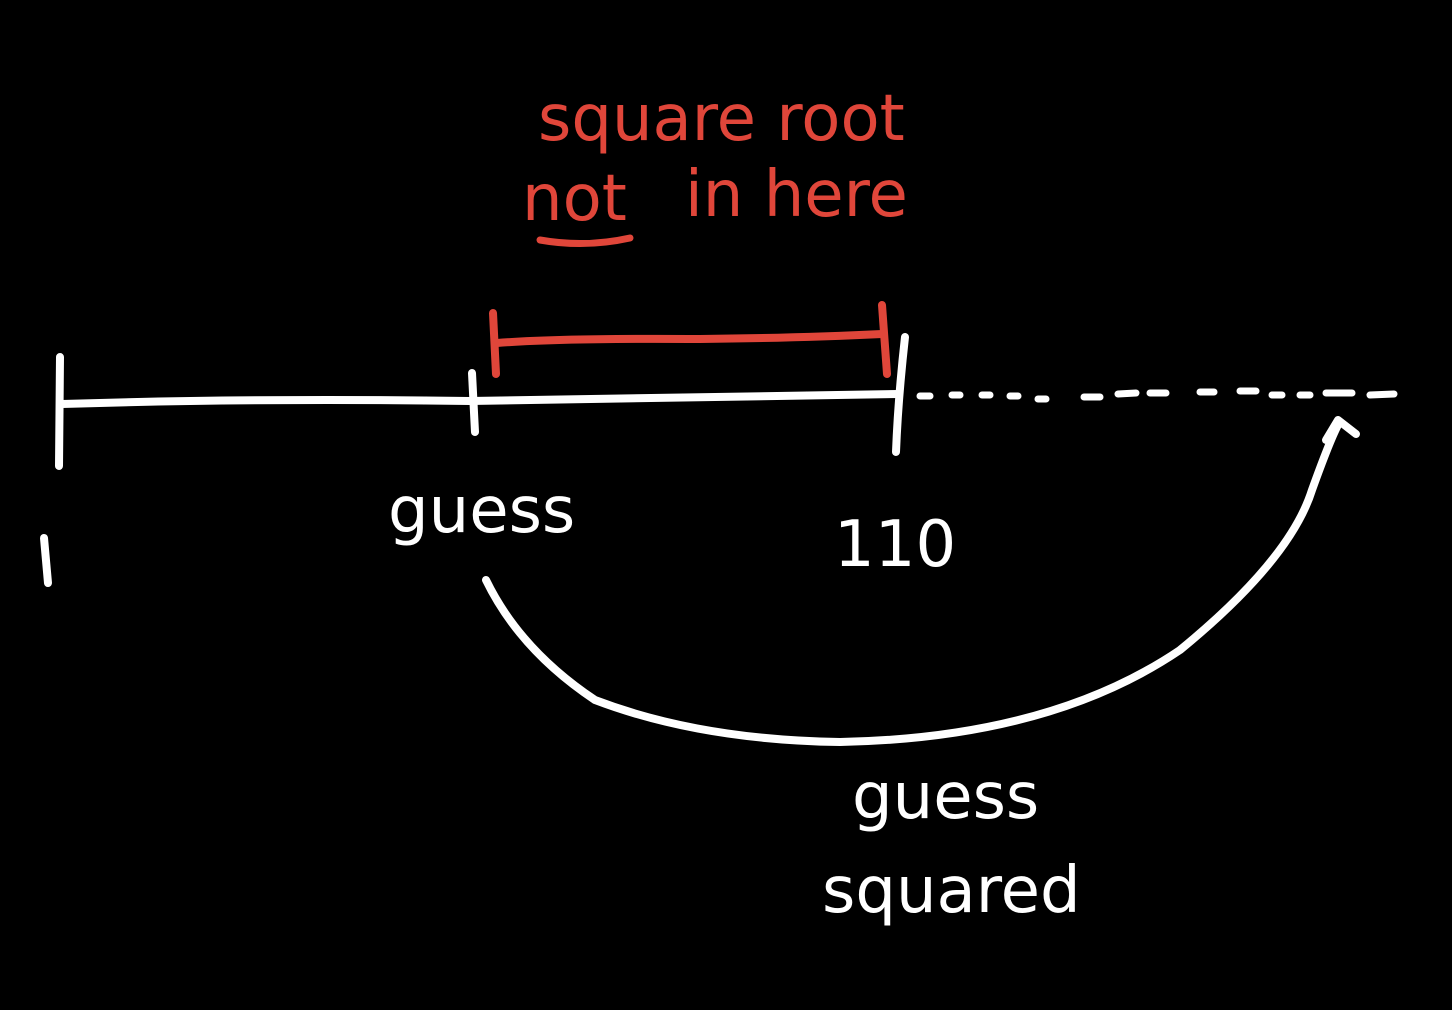  I want to click on bracket-right-tick, so click(884, 339).